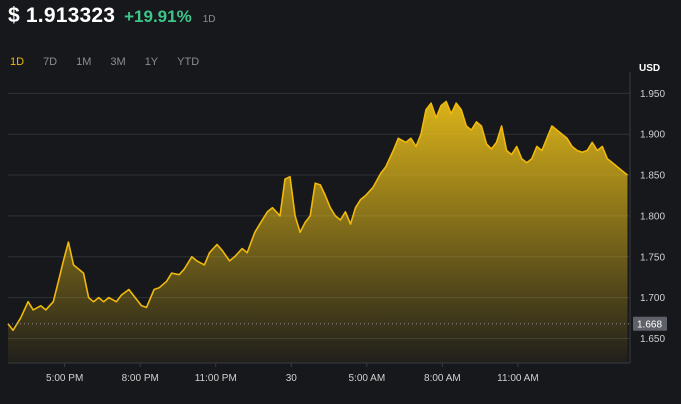  Describe the element at coordinates (158, 16) in the screenshot. I see `price-change-percent: +19.91%` at that location.